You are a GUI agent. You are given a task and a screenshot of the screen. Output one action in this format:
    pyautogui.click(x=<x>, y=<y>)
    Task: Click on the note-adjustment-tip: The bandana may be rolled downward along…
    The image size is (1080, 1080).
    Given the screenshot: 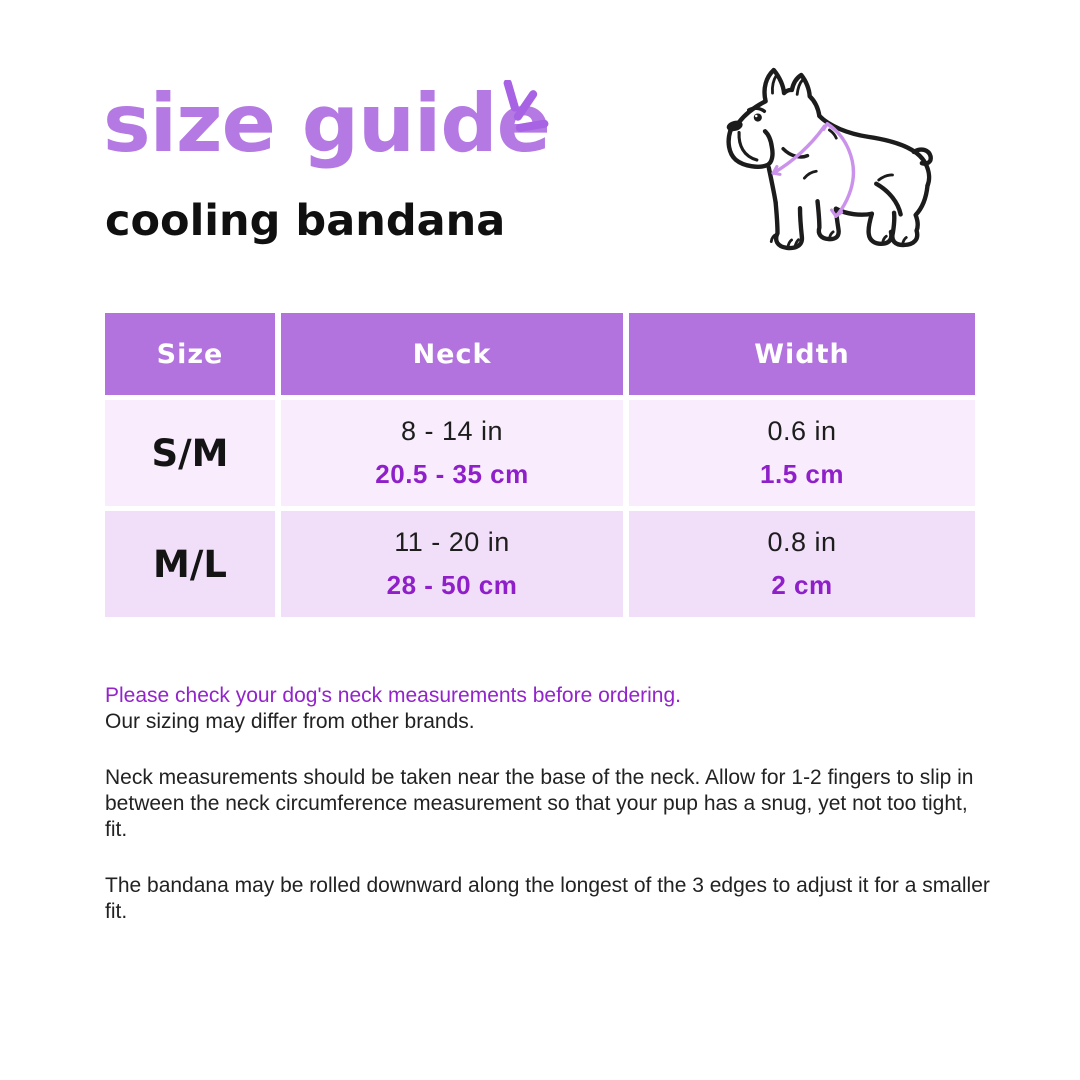 What is the action you would take?
    pyautogui.click(x=547, y=898)
    